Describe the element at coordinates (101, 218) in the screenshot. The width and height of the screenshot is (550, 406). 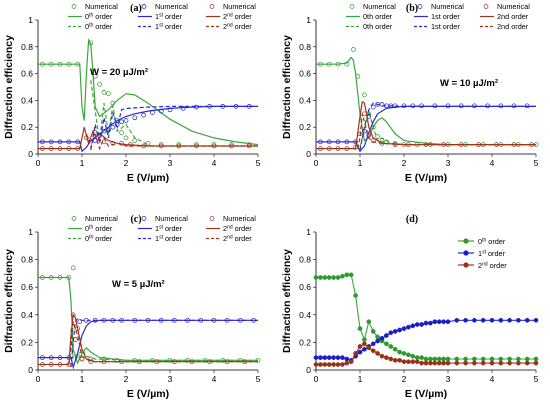
I see `legend-entry-label: Numerical` at that location.